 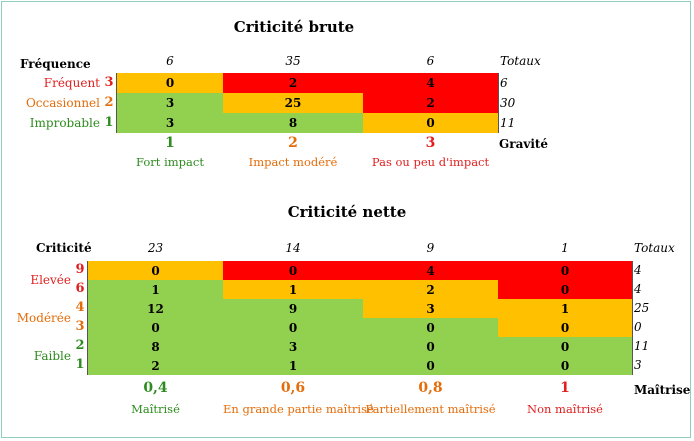 What do you see at coordinates (155, 409) in the screenshot?
I see `column-label: Maîtrisé` at bounding box center [155, 409].